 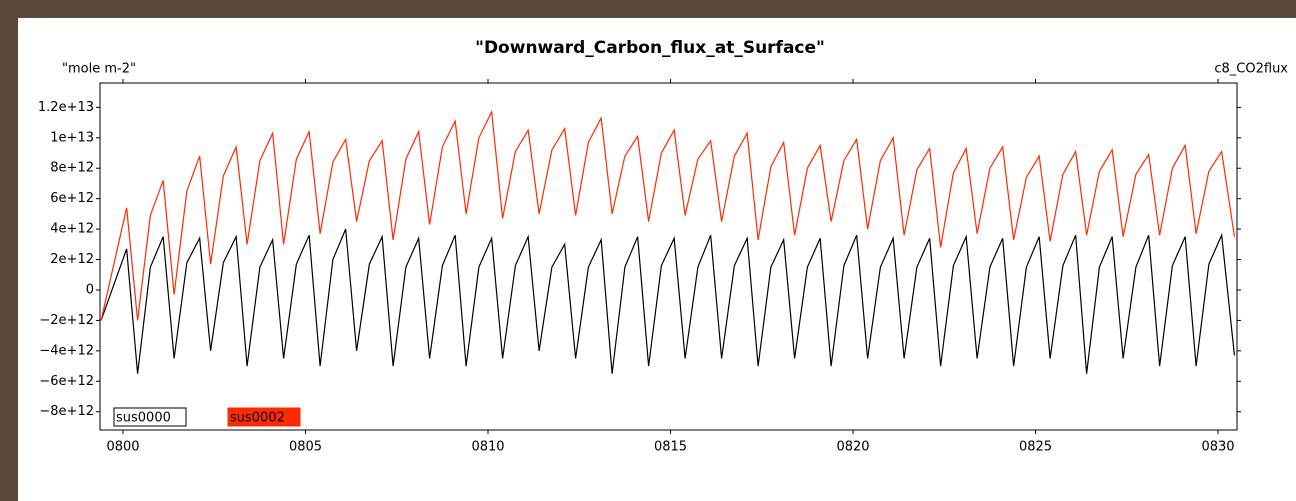 I want to click on x-tick-label: 0825, so click(x=1035, y=447).